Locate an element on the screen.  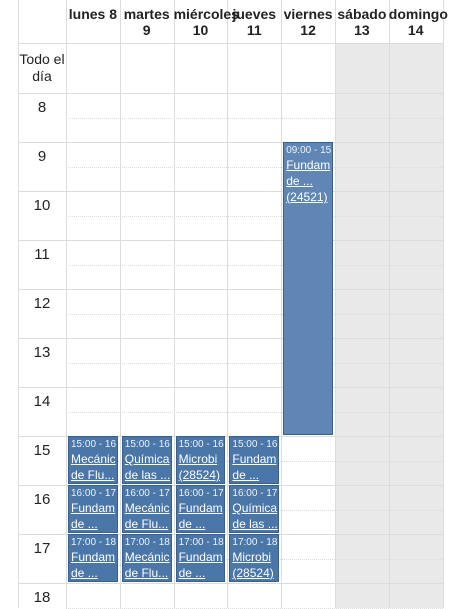
all-day-label: Todo el día is located at coordinates (42, 67).